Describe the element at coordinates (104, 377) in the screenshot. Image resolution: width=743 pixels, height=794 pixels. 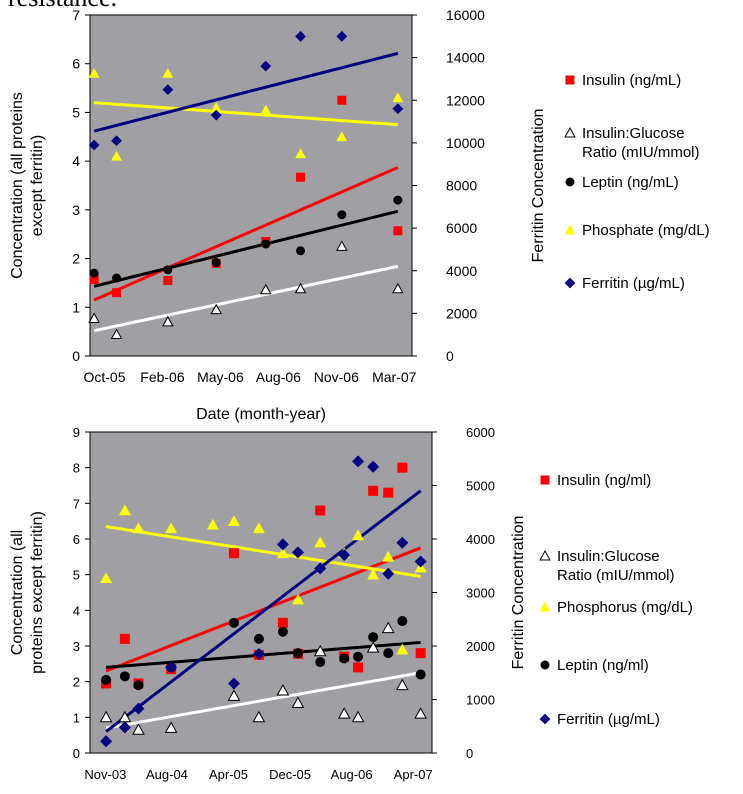
I see `x-tick-label: Oct-05` at that location.